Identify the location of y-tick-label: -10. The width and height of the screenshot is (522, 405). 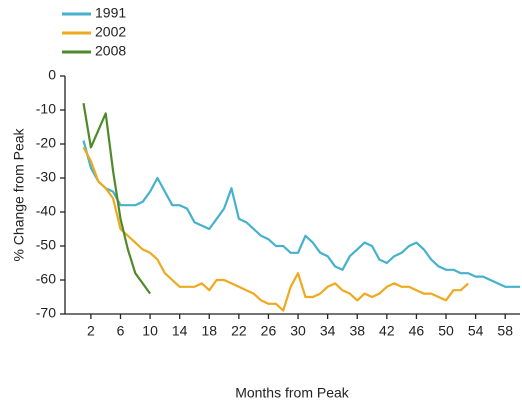
(46, 109).